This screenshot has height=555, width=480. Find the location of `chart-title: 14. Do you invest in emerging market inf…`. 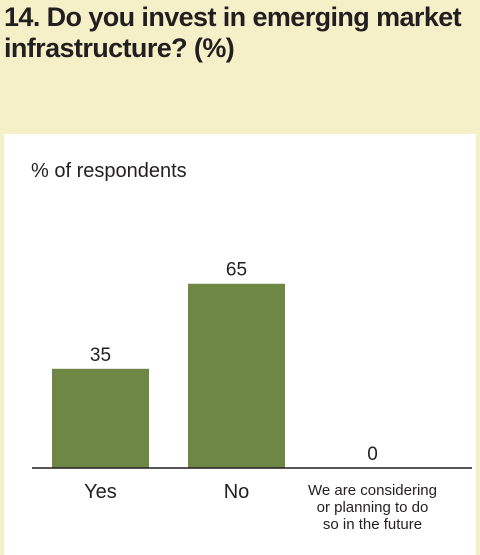

chart-title: 14. Do you invest in emerging market inf… is located at coordinates (233, 32).